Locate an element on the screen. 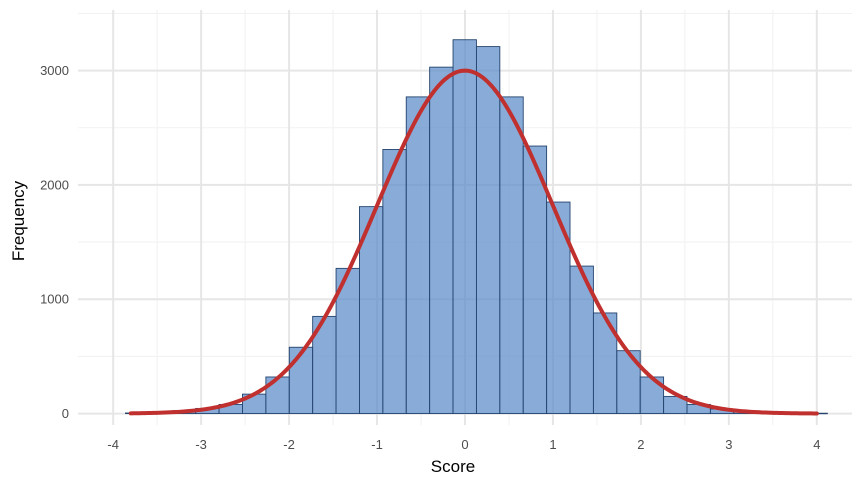 This screenshot has width=864, height=486. y-tick-label: 1000 is located at coordinates (54, 299).